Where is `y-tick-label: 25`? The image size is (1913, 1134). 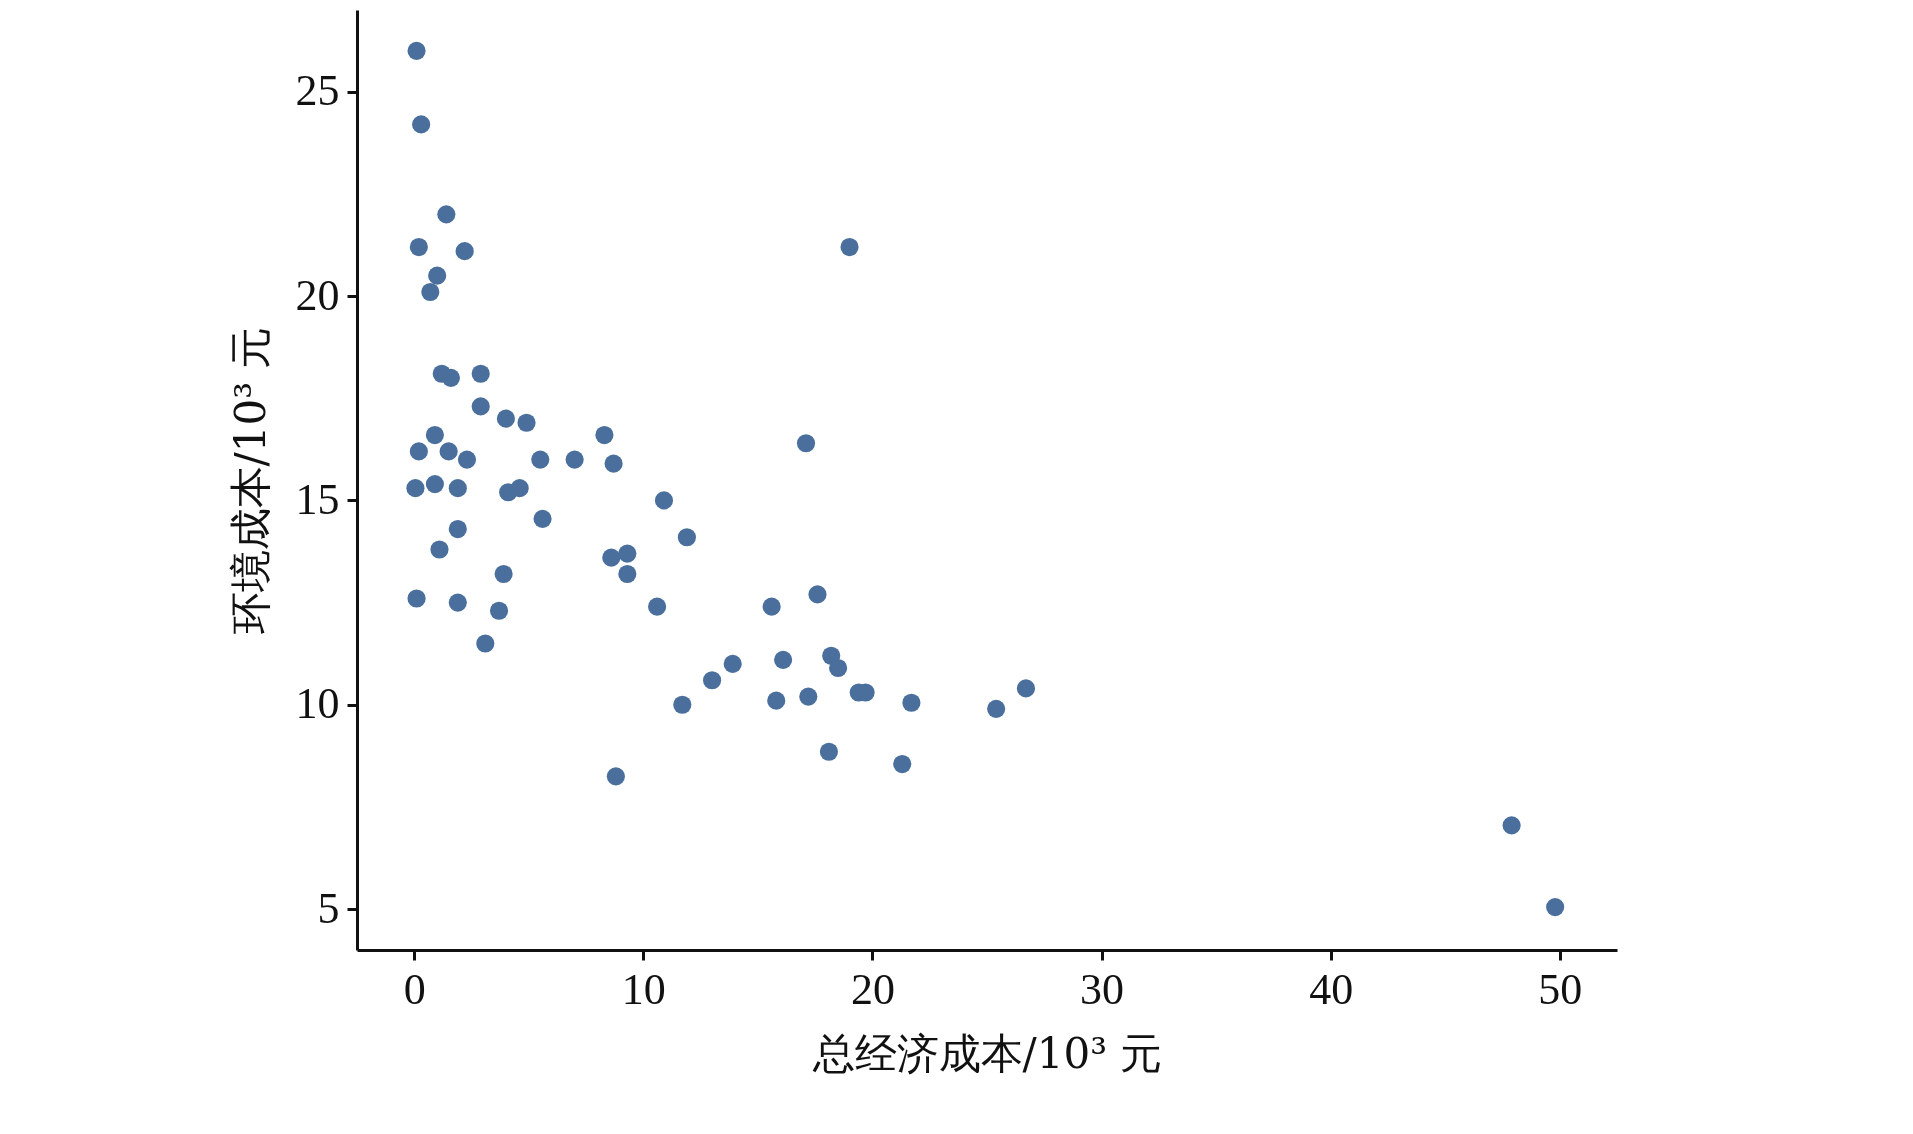 y-tick-label: 25 is located at coordinates (317, 91).